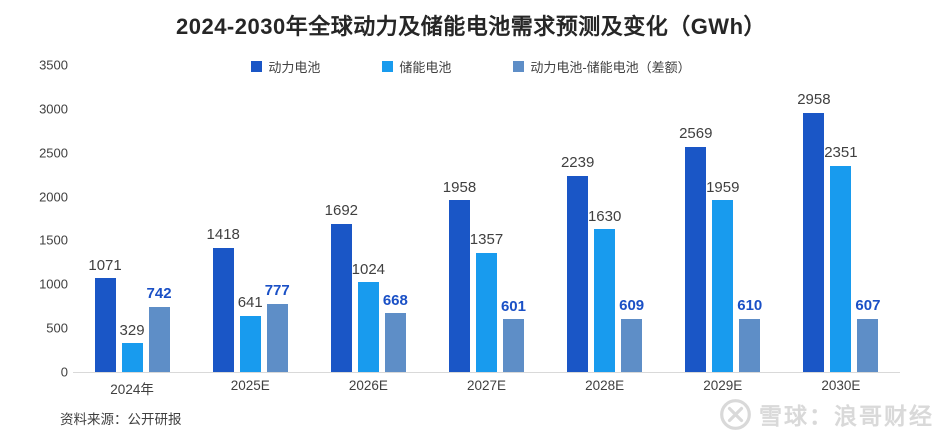 The height and width of the screenshot is (436, 942). I want to click on x-tick-label: 2030E, so click(841, 385).